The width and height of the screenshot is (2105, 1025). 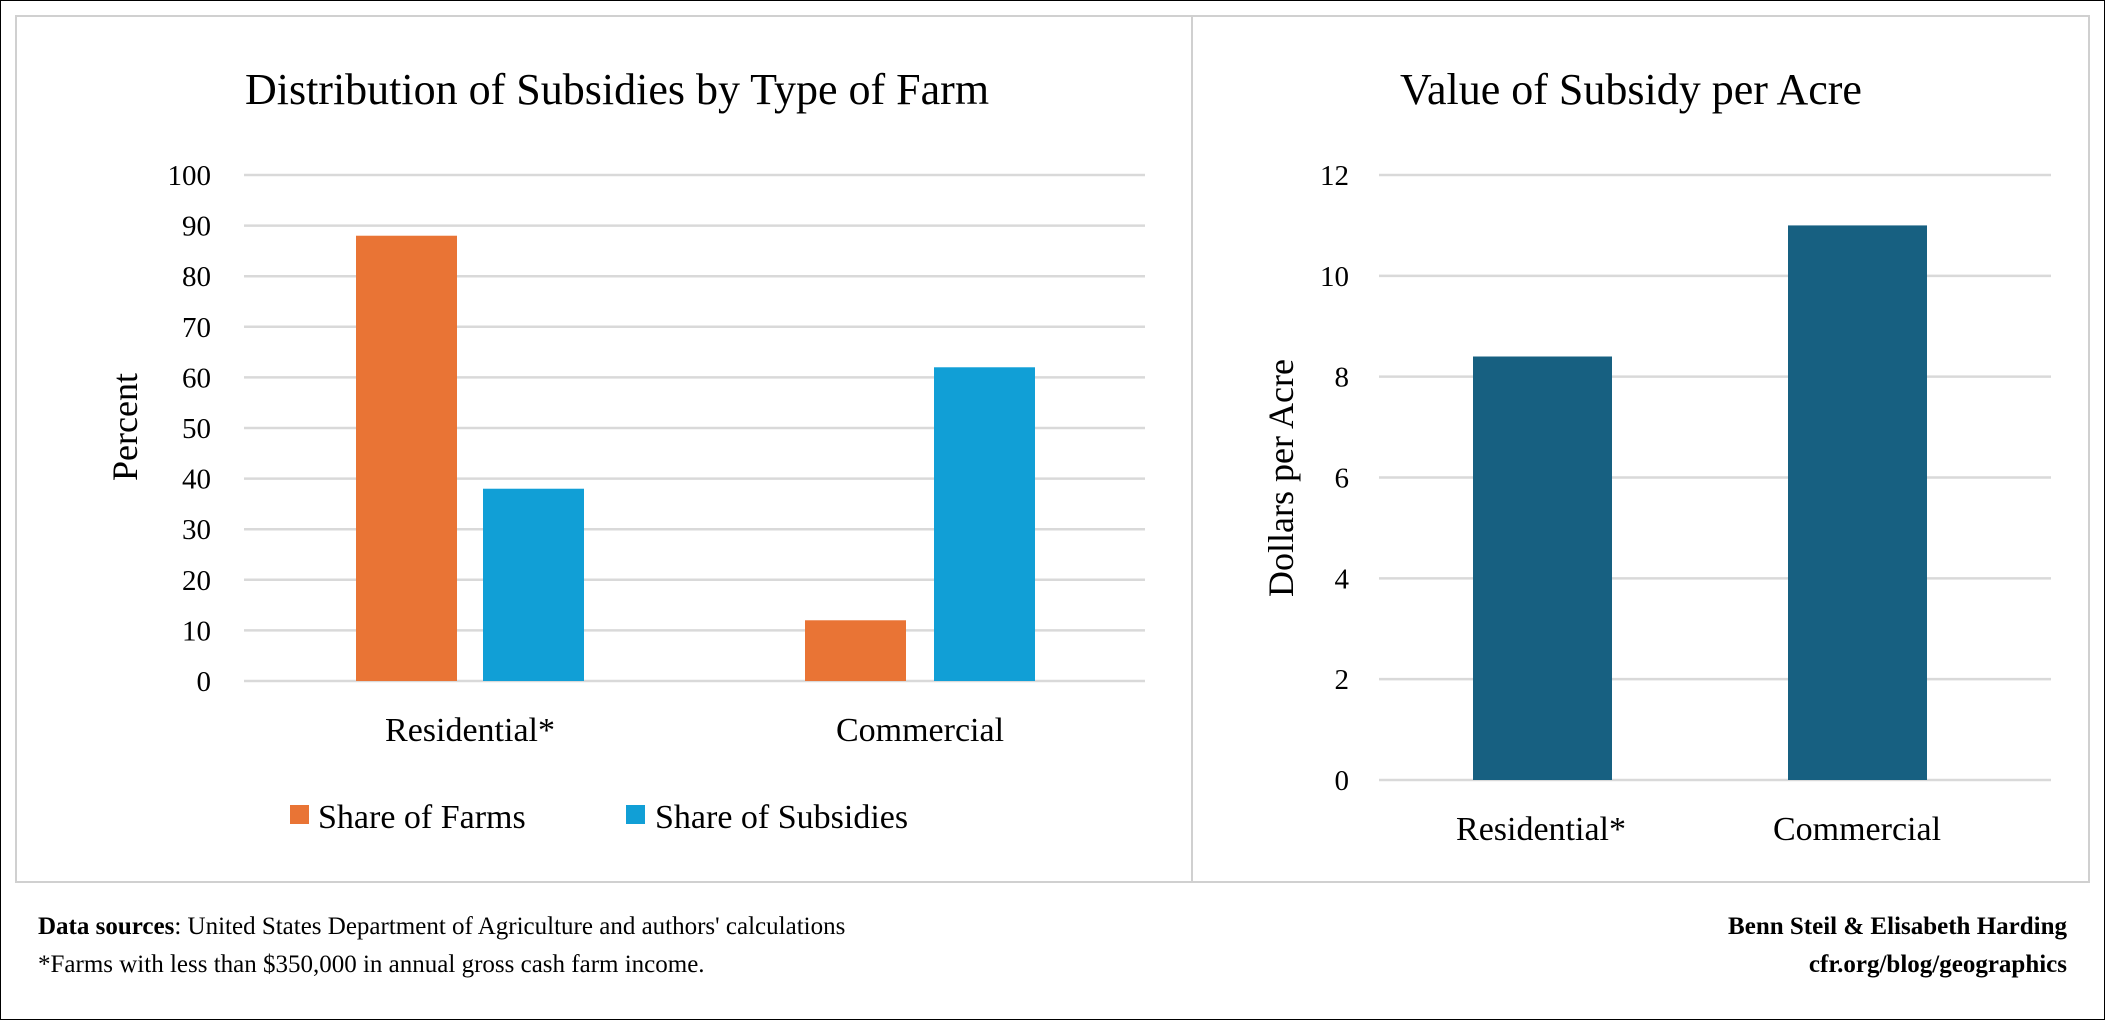 I want to click on y-tick-label: 100, so click(x=190, y=176).